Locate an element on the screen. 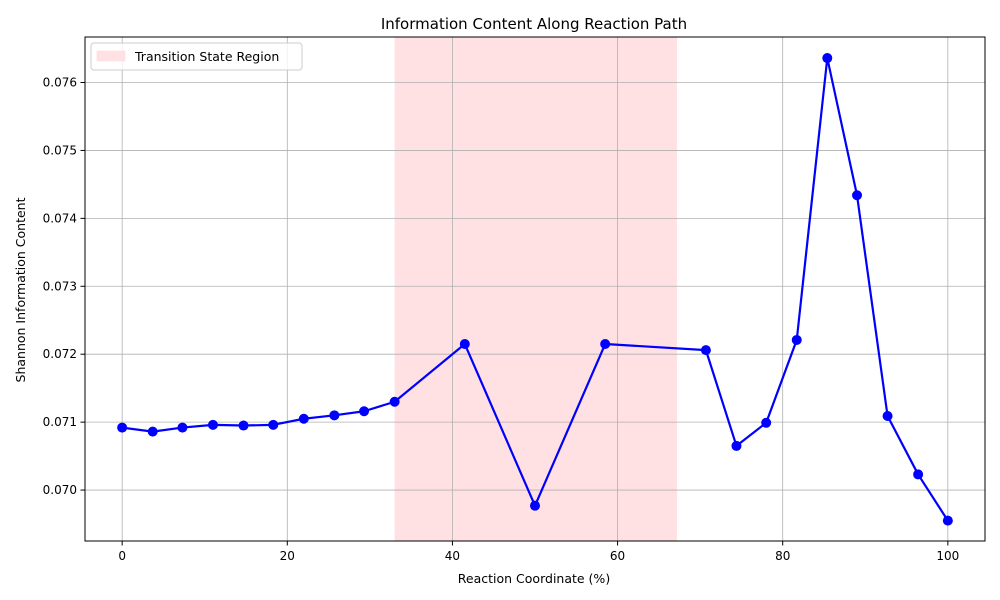 The width and height of the screenshot is (1000, 600). legend-frame is located at coordinates (196, 56).